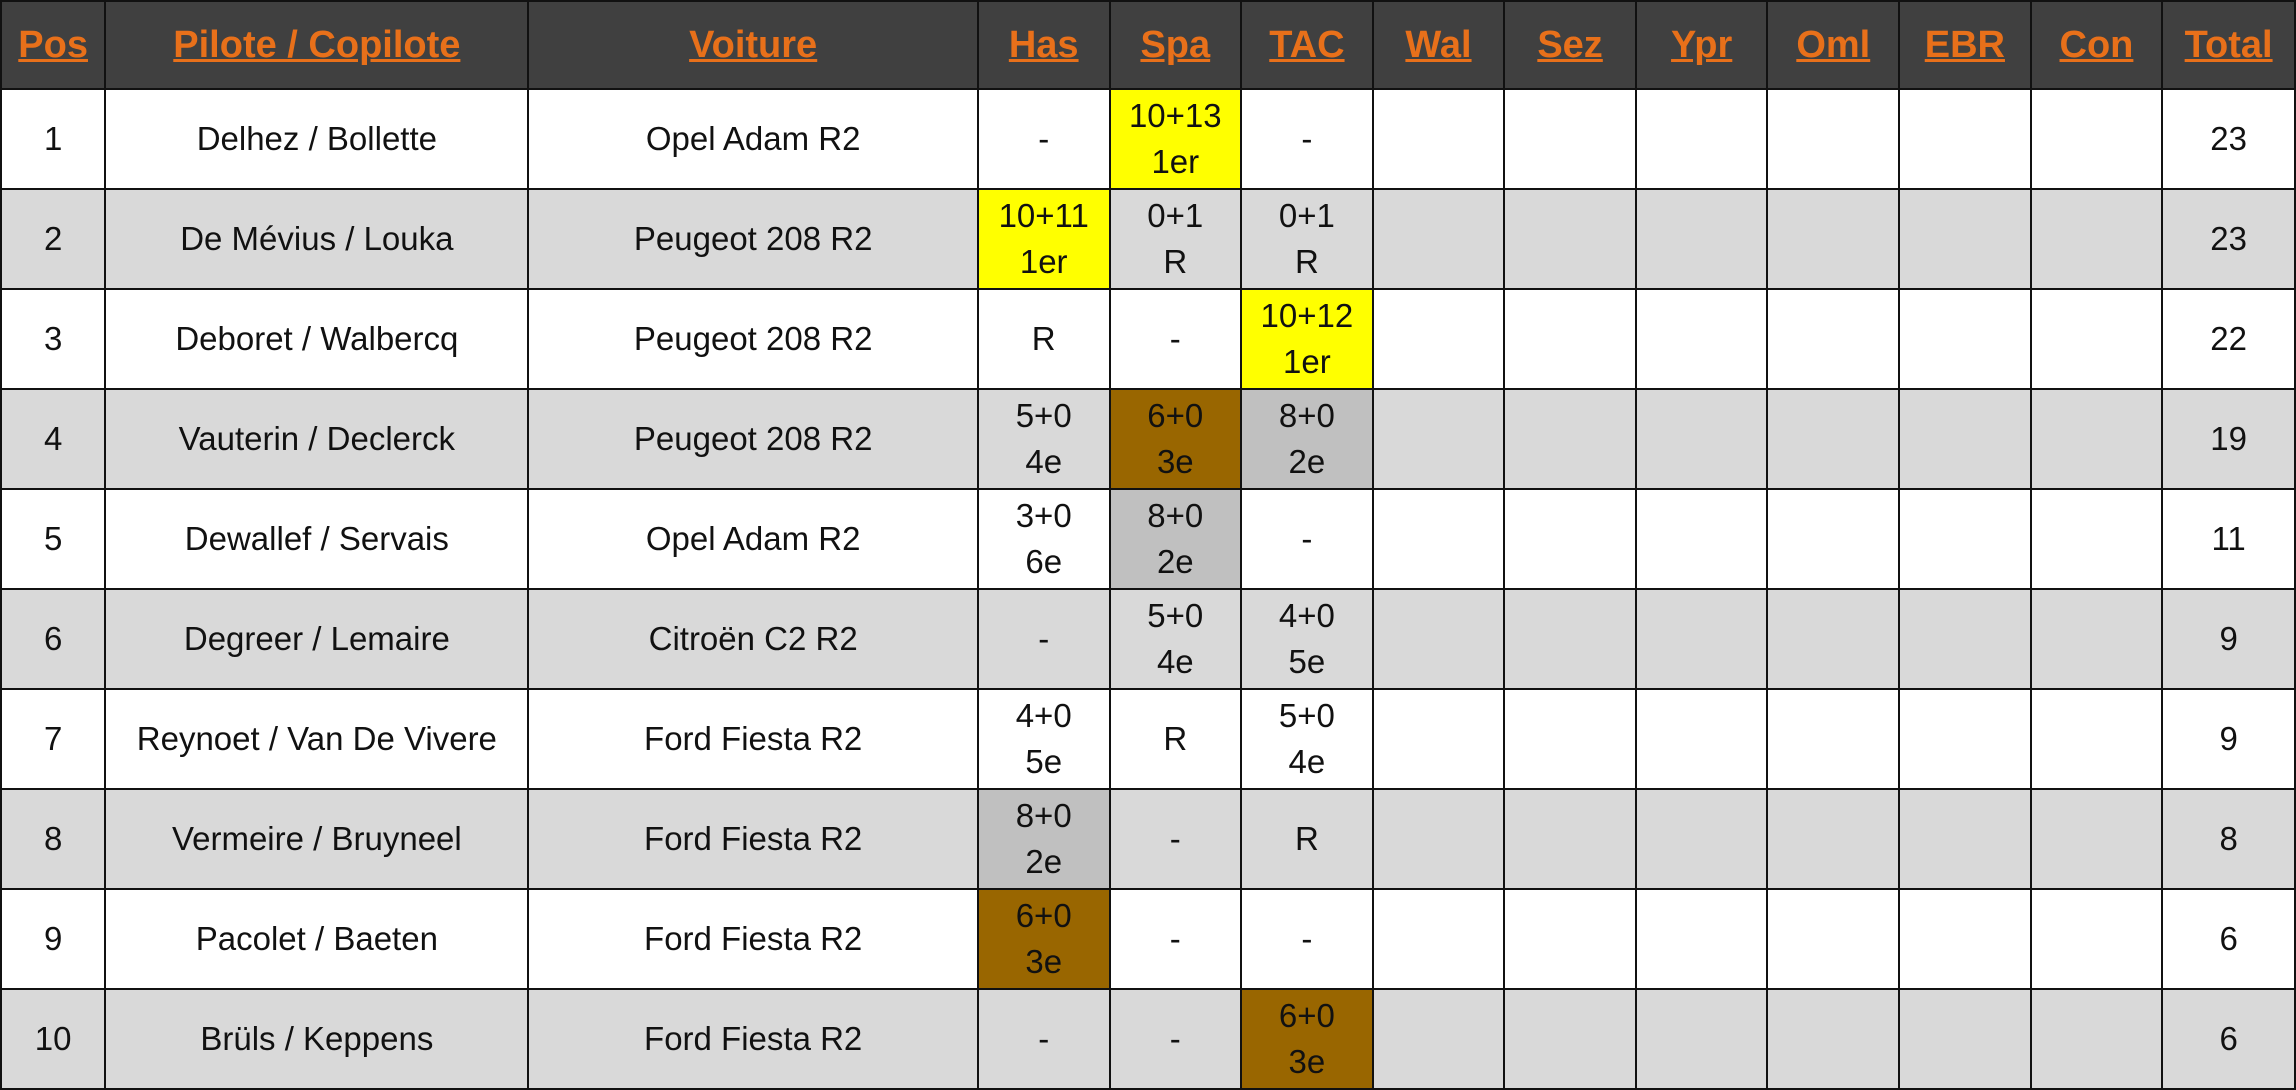 The width and height of the screenshot is (2296, 1090). What do you see at coordinates (1307, 315) in the screenshot?
I see `result-points: 10+12` at bounding box center [1307, 315].